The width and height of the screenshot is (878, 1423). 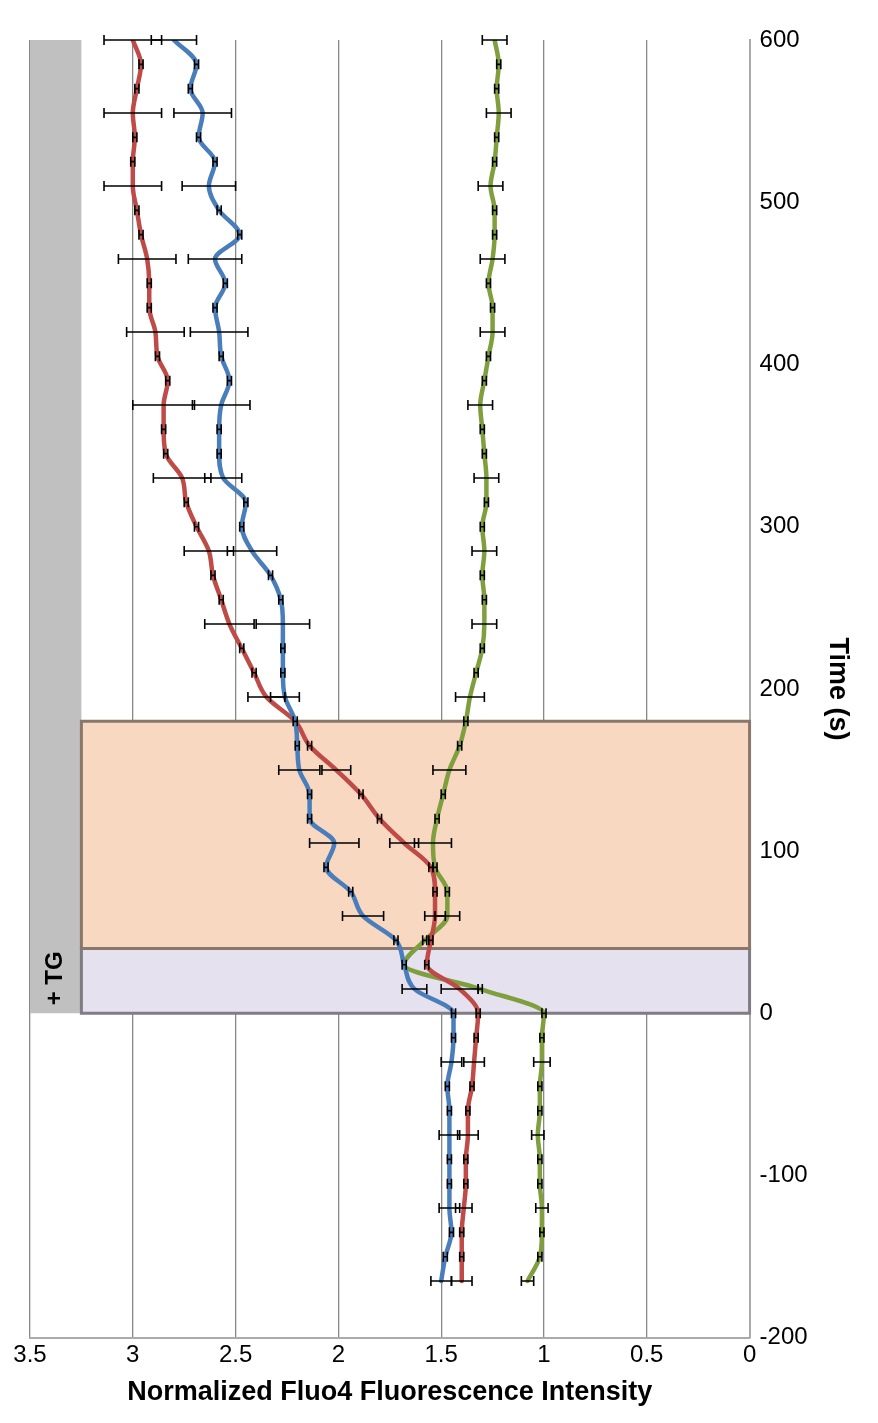 I want to click on y-tick-label: 200, so click(x=779, y=687).